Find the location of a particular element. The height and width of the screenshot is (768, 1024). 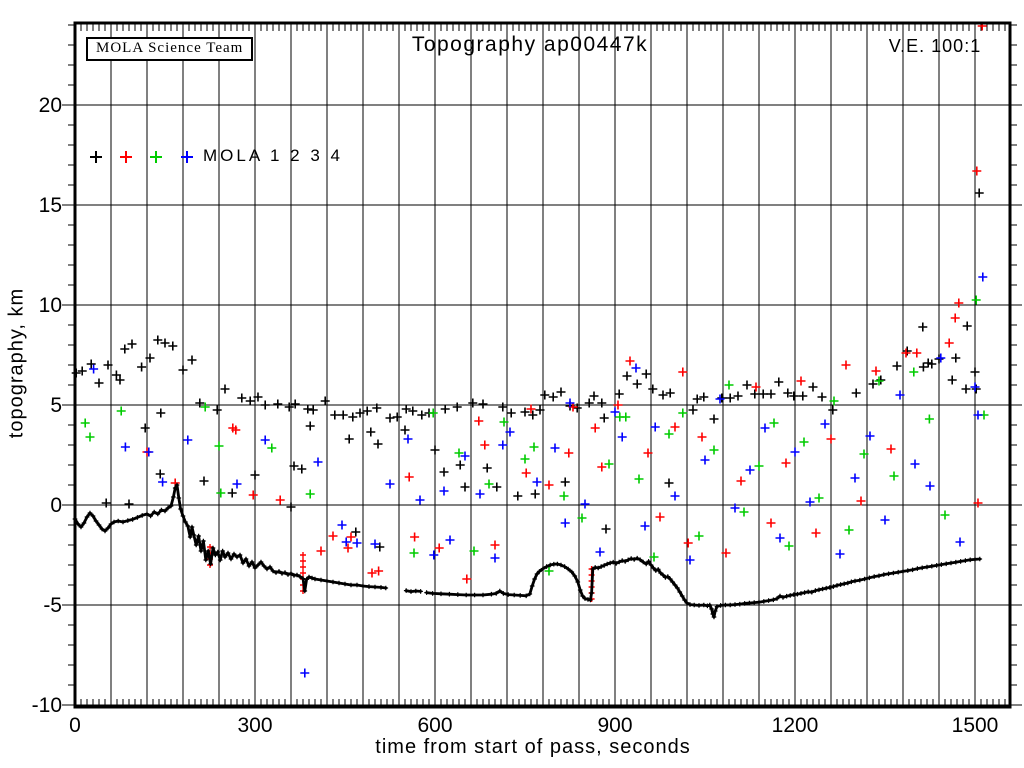

x-tick-label: 900 is located at coordinates (614, 725).